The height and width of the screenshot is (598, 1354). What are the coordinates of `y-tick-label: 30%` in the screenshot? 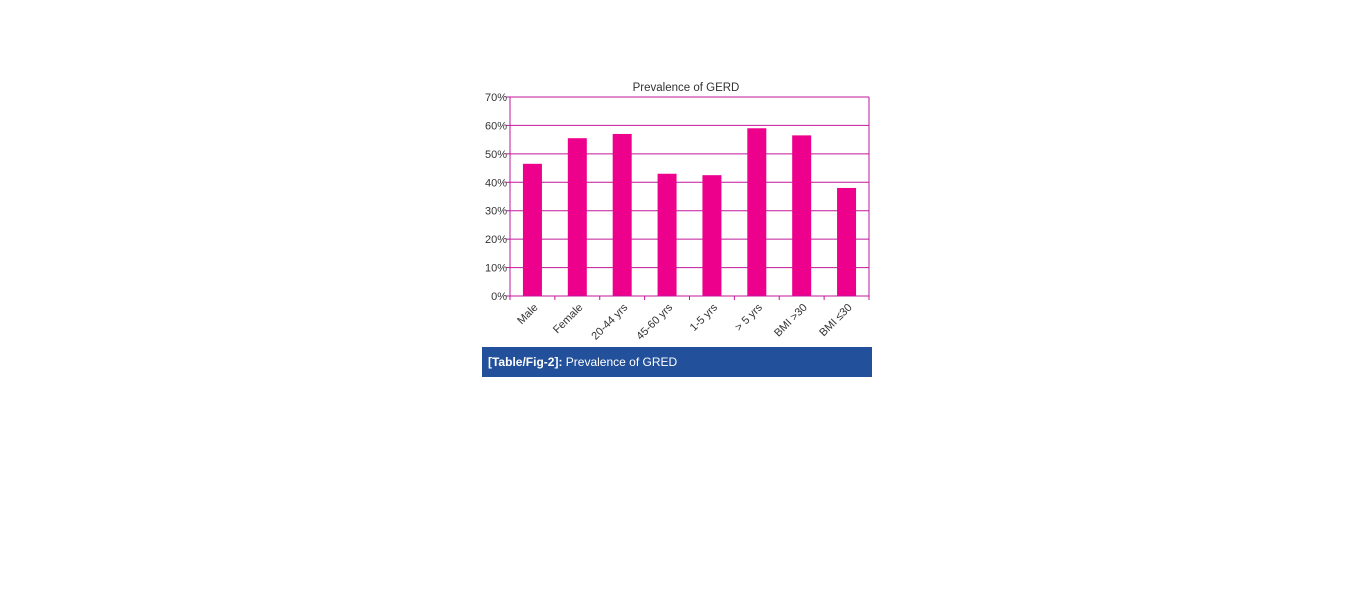 It's located at (496, 212).